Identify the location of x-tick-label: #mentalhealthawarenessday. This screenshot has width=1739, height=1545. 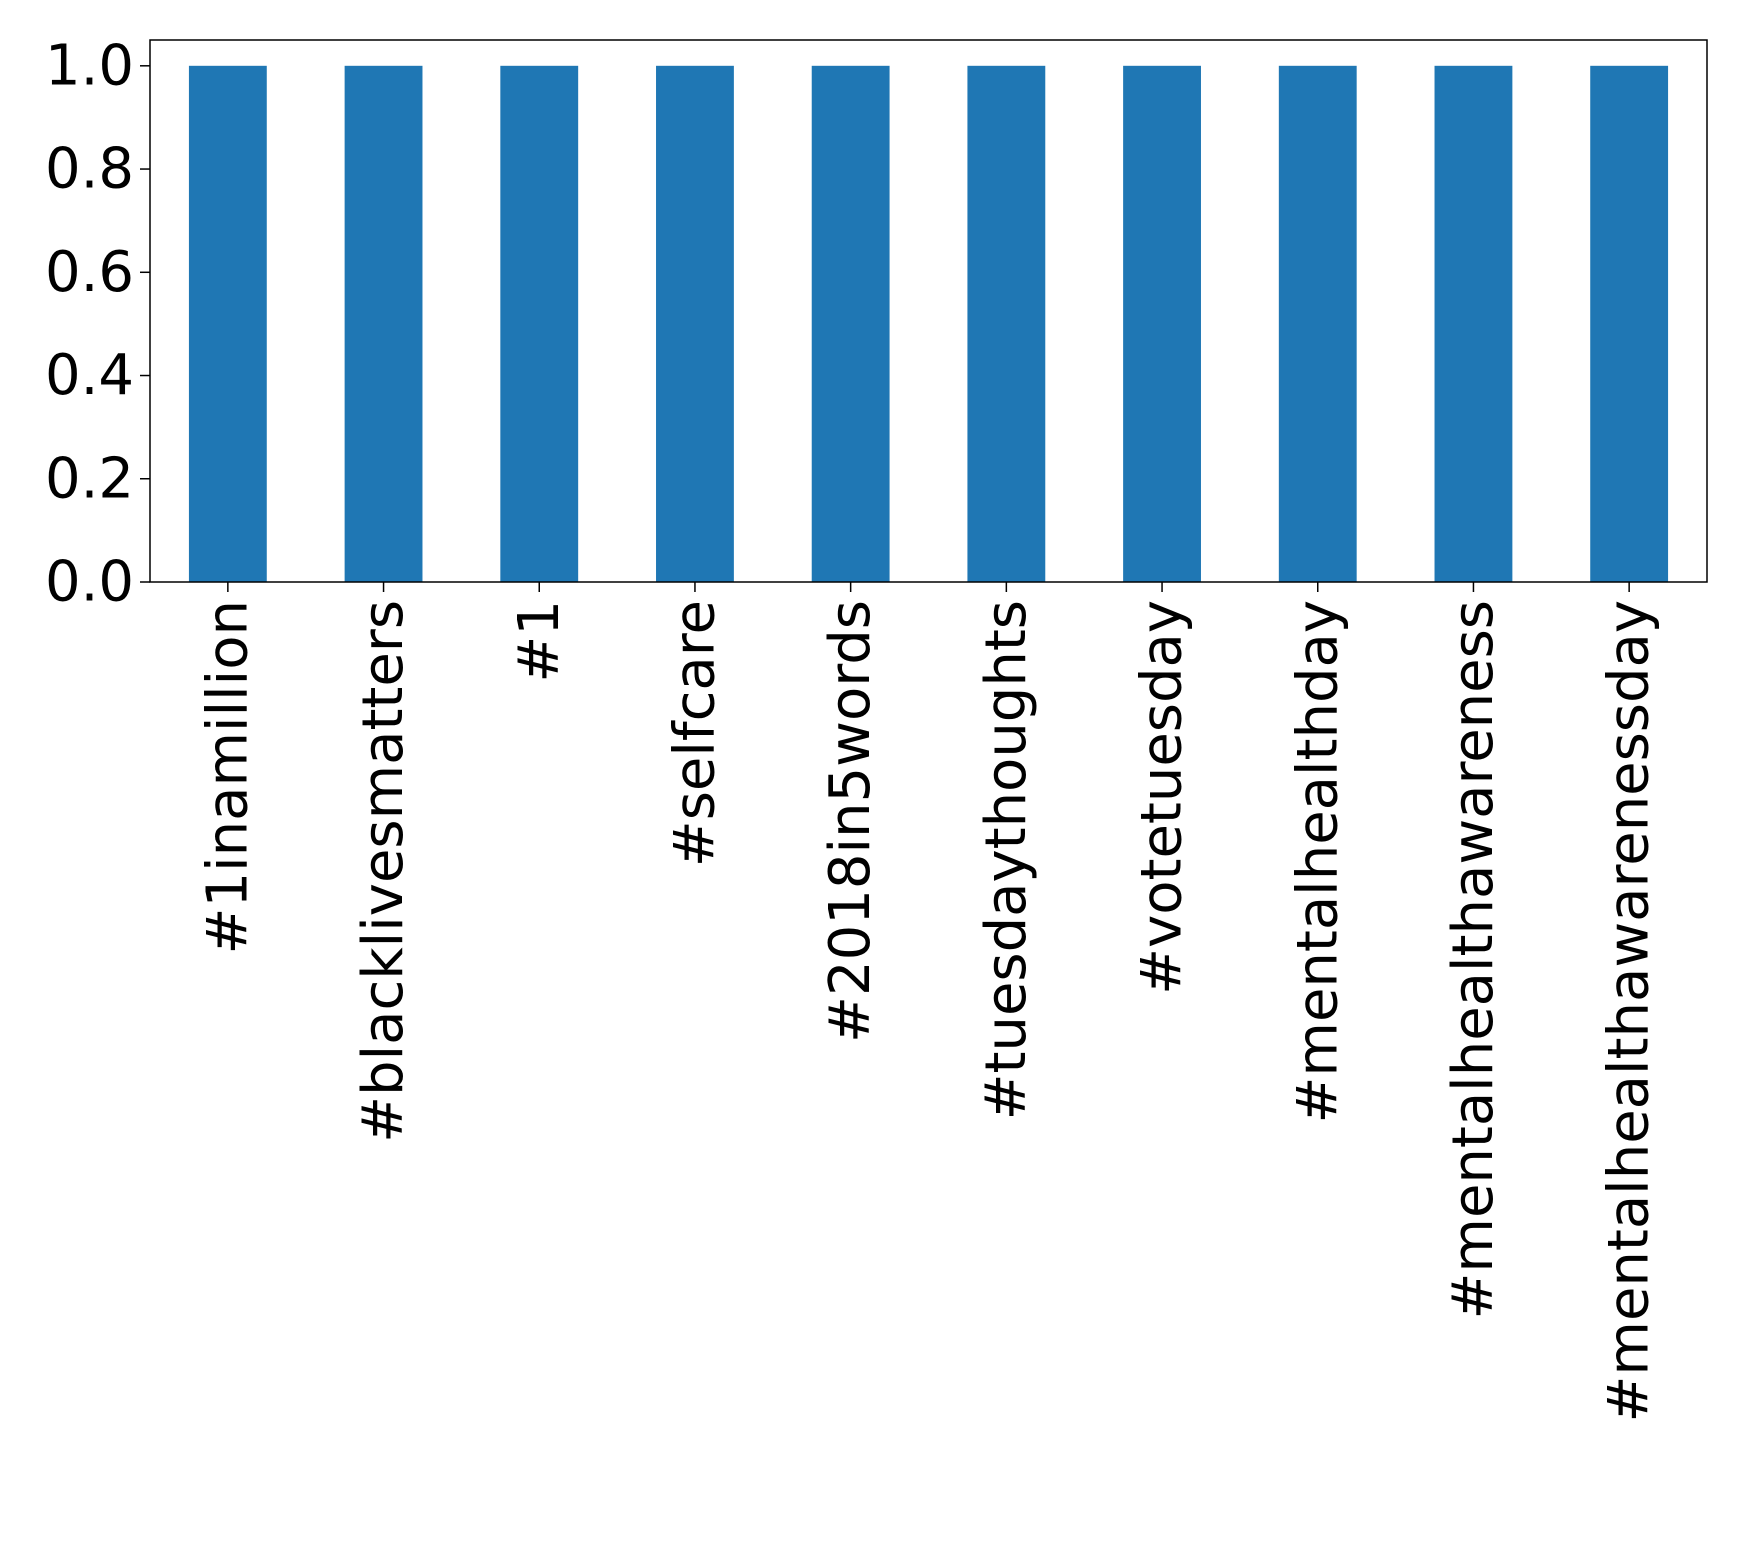
(1629, 1011).